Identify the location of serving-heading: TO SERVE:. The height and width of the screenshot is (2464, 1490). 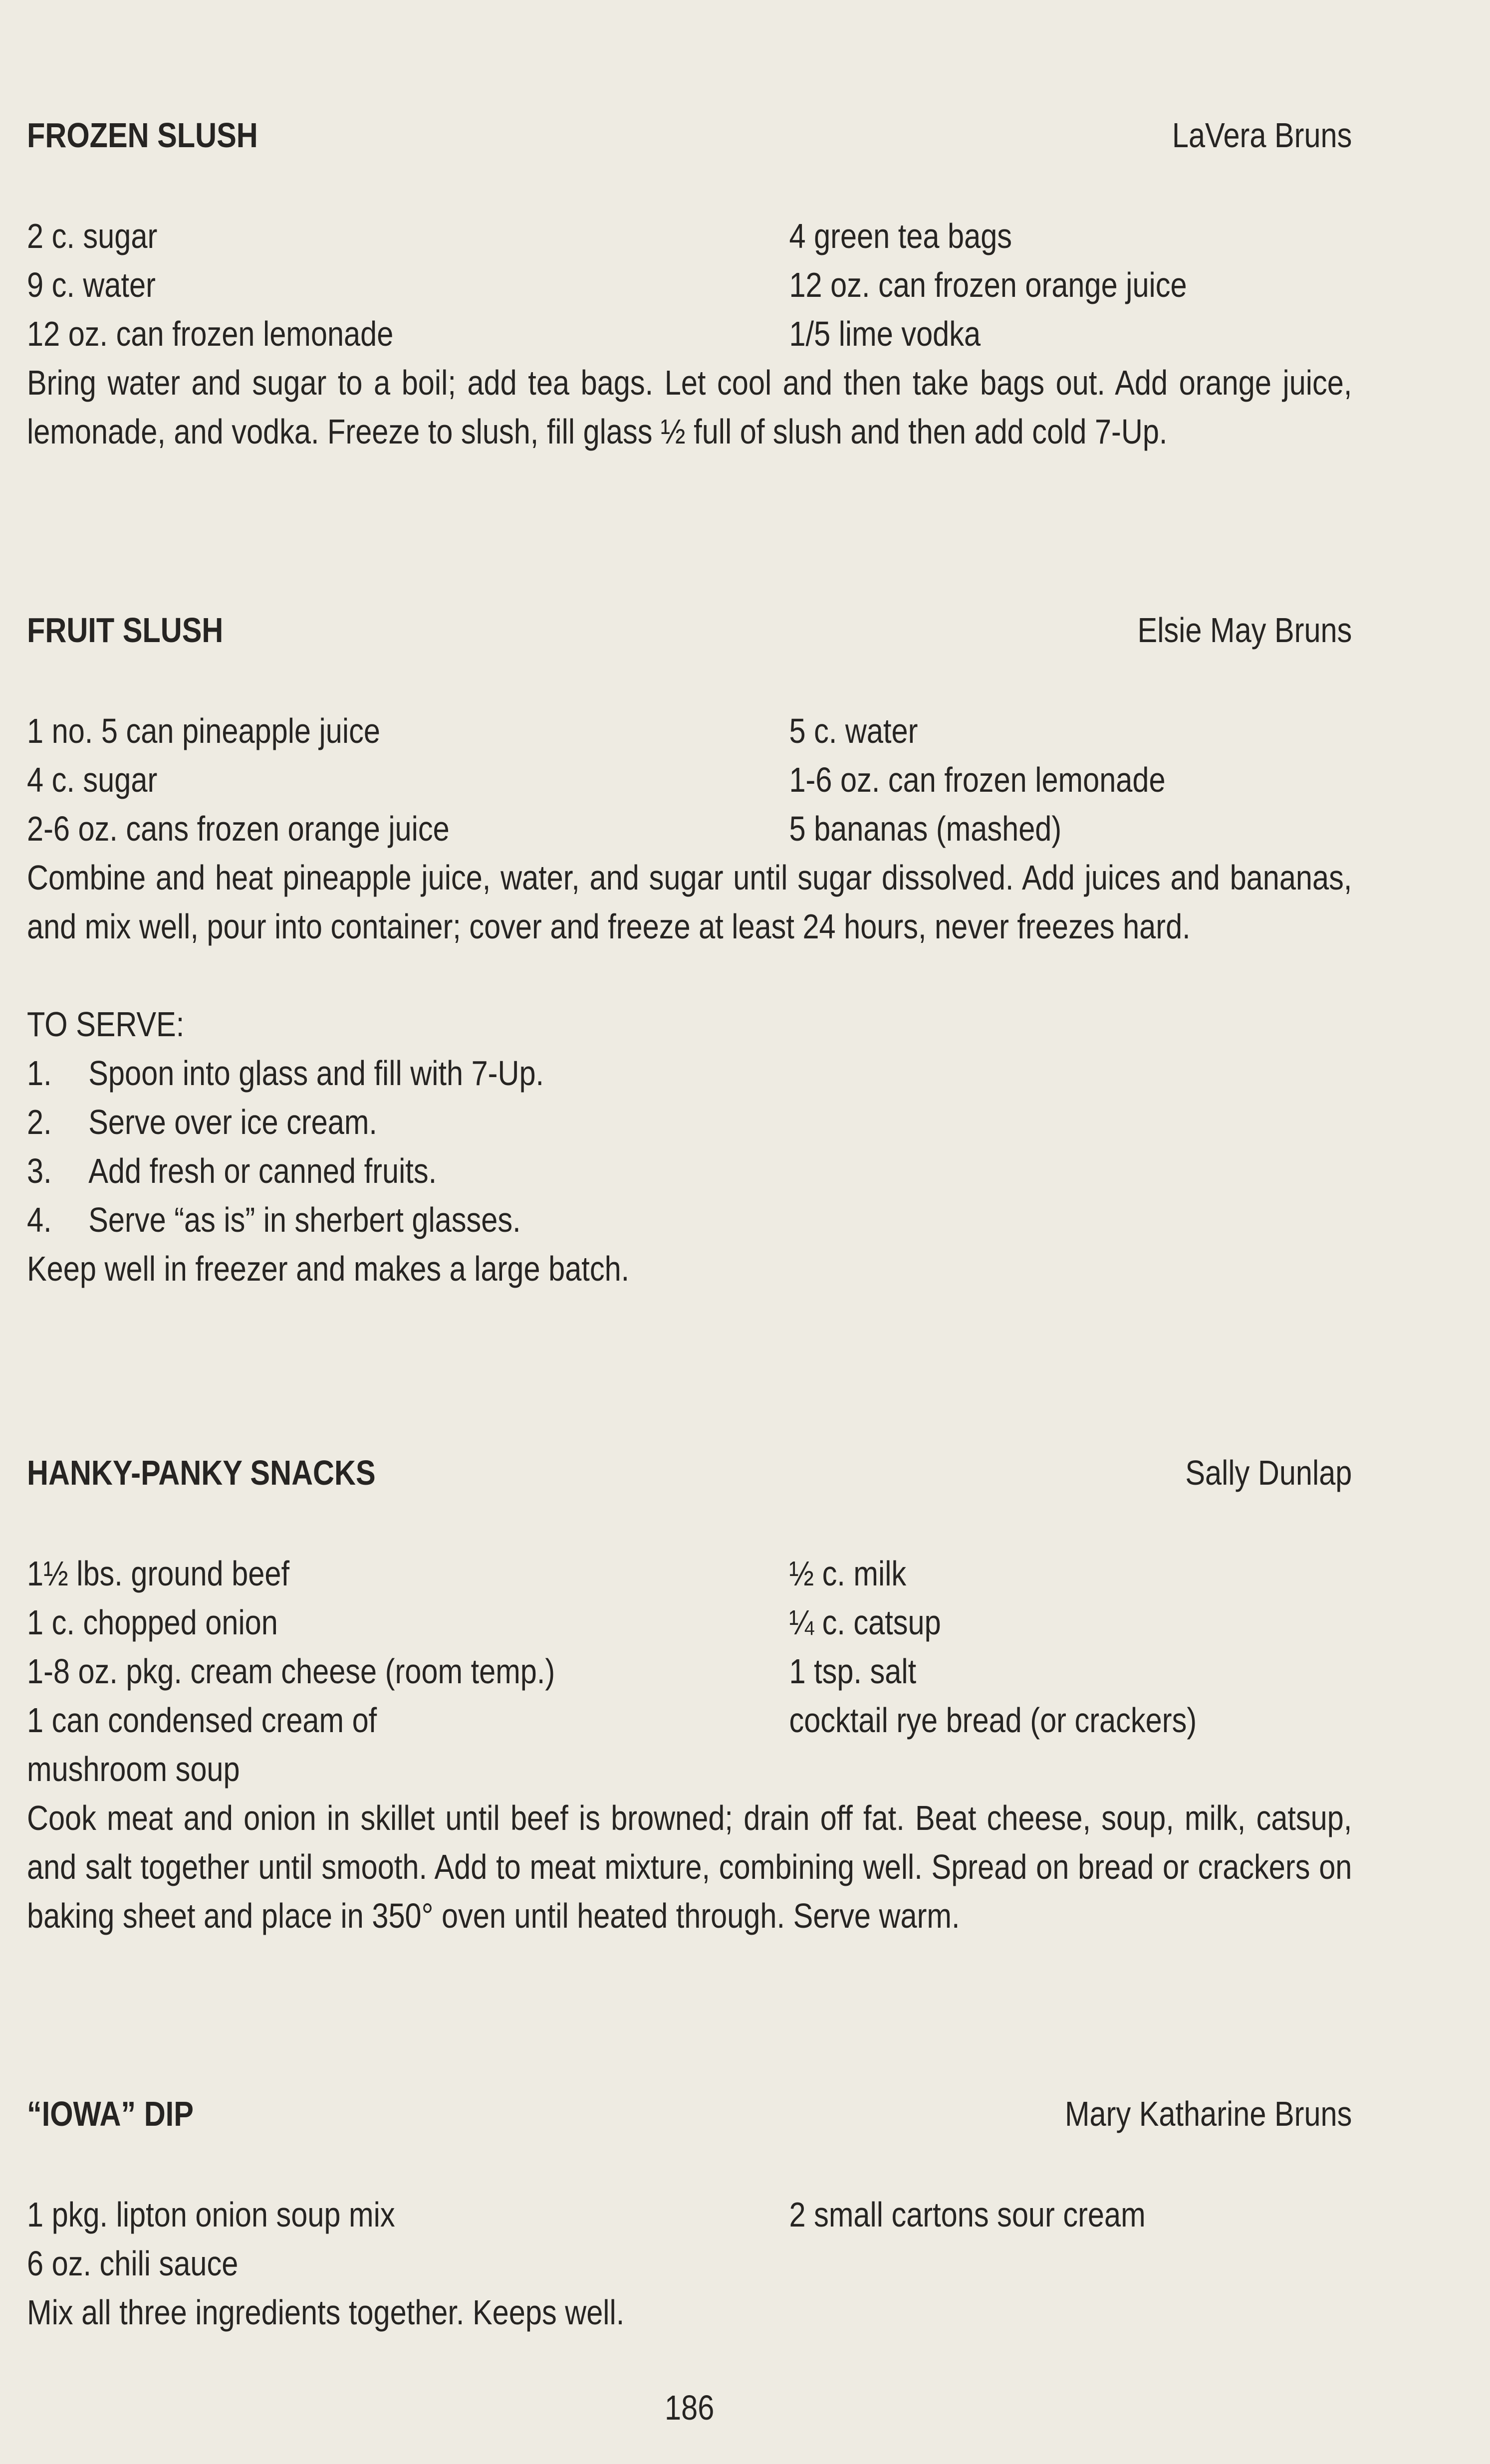
(106, 1024).